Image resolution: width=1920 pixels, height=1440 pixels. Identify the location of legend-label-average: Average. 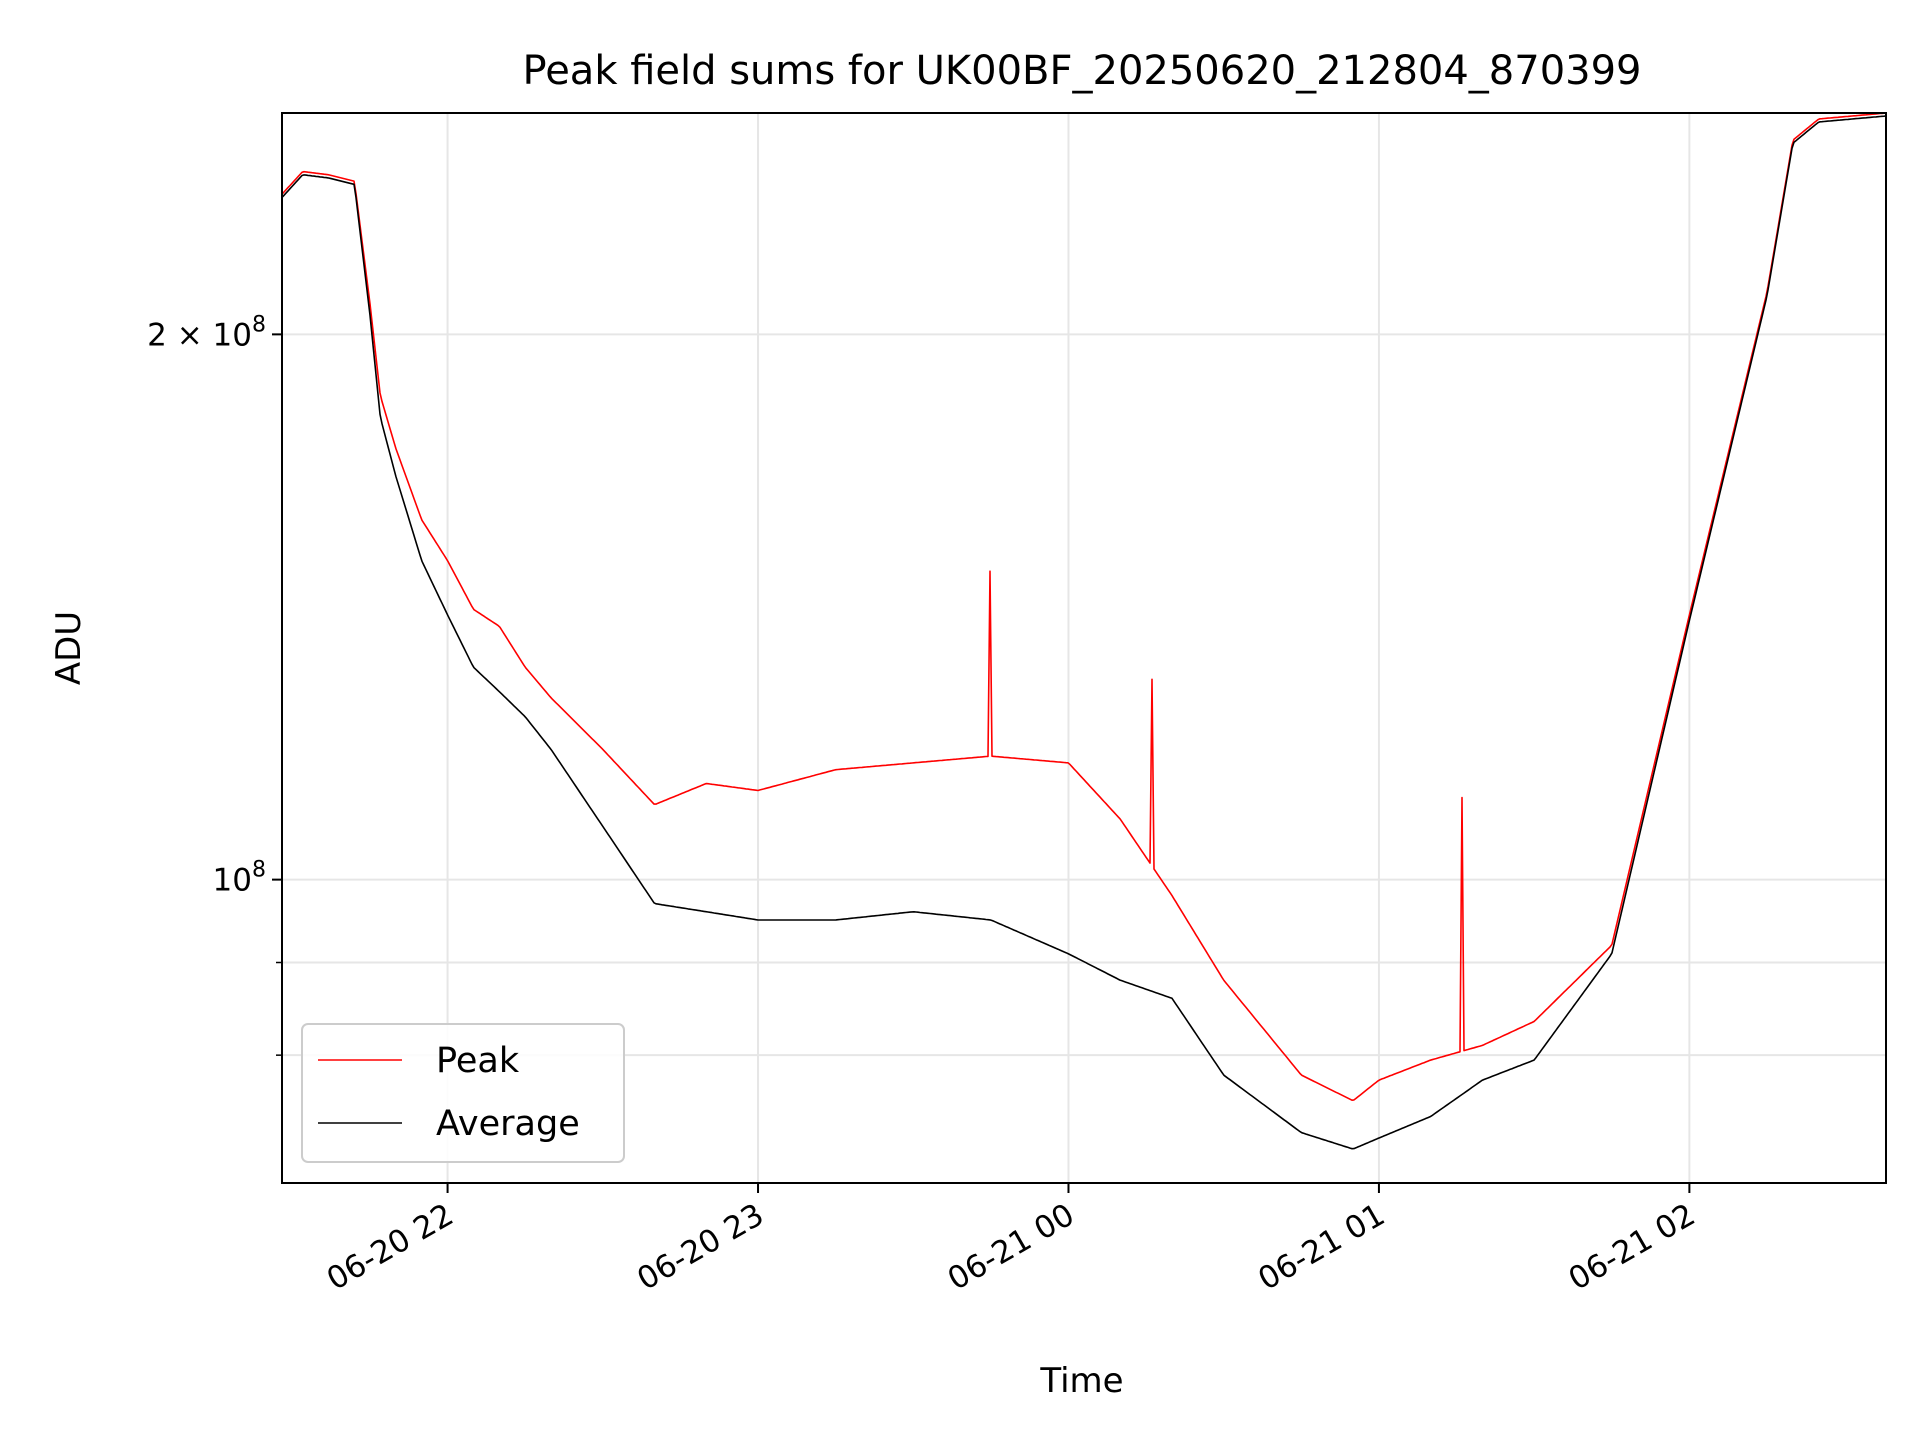
(508, 1124).